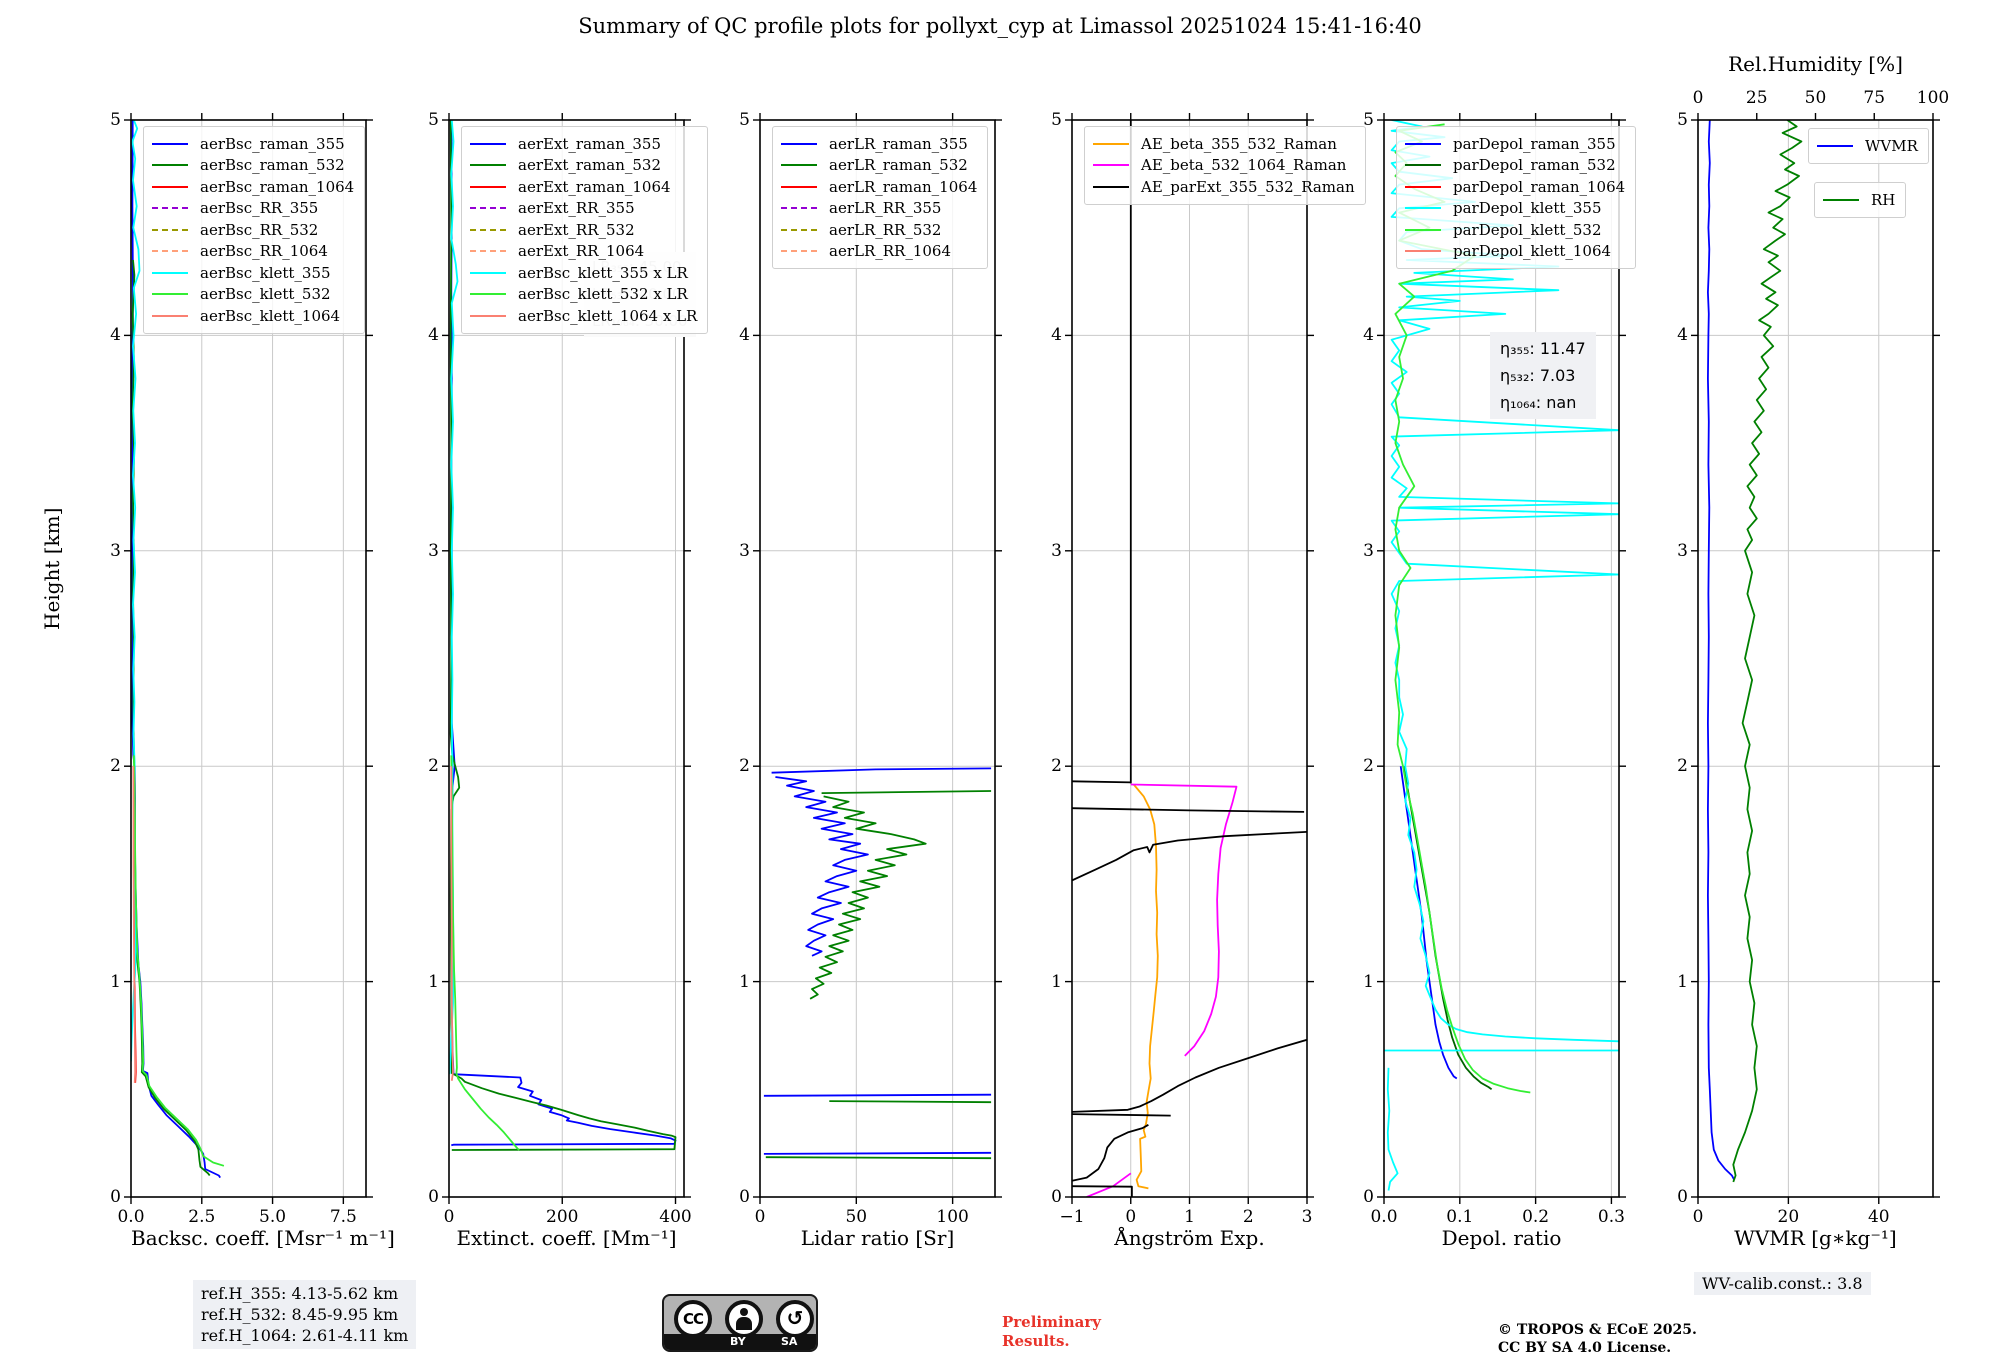  What do you see at coordinates (259, 208) in the screenshot?
I see `legend-label: aerBsc_RR_355` at bounding box center [259, 208].